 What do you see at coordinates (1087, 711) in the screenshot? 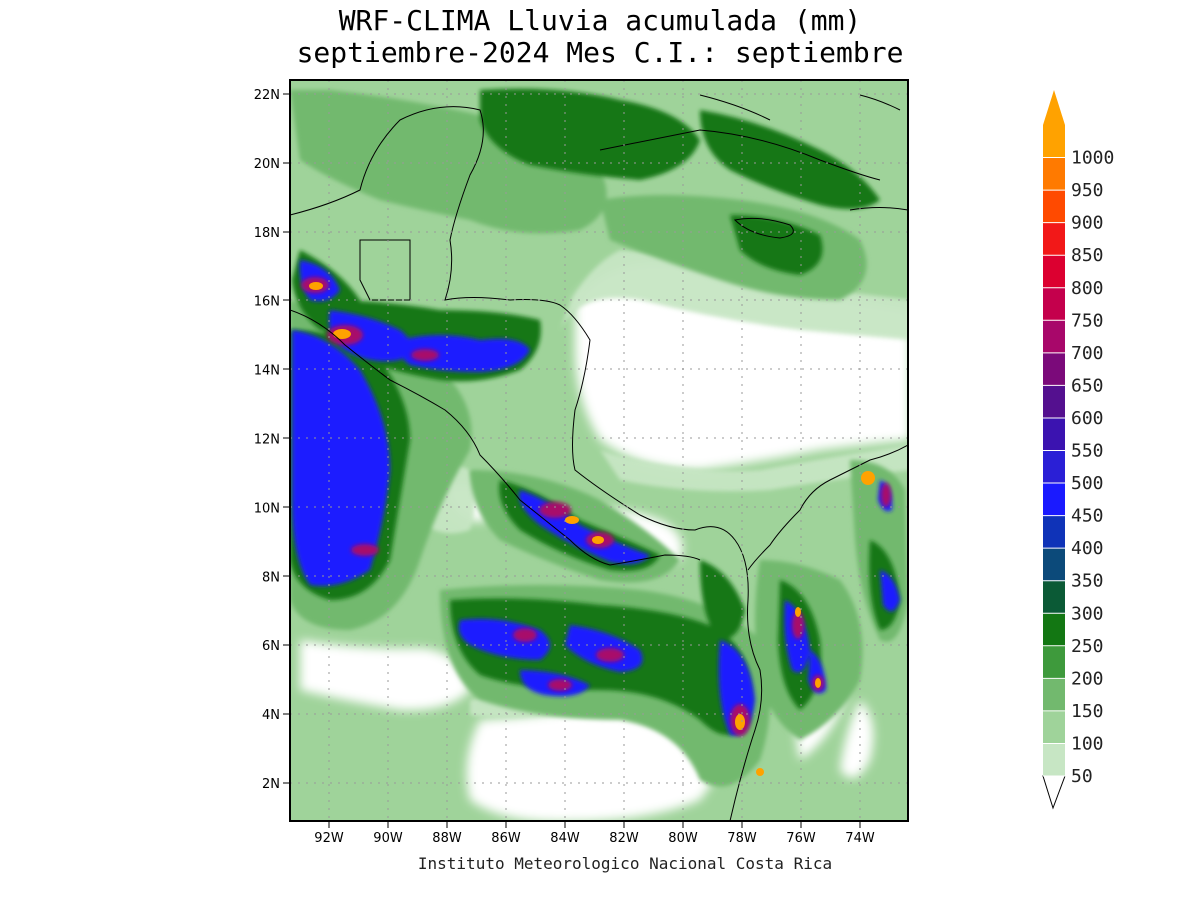
I see `colorbar-label: 150` at bounding box center [1087, 711].